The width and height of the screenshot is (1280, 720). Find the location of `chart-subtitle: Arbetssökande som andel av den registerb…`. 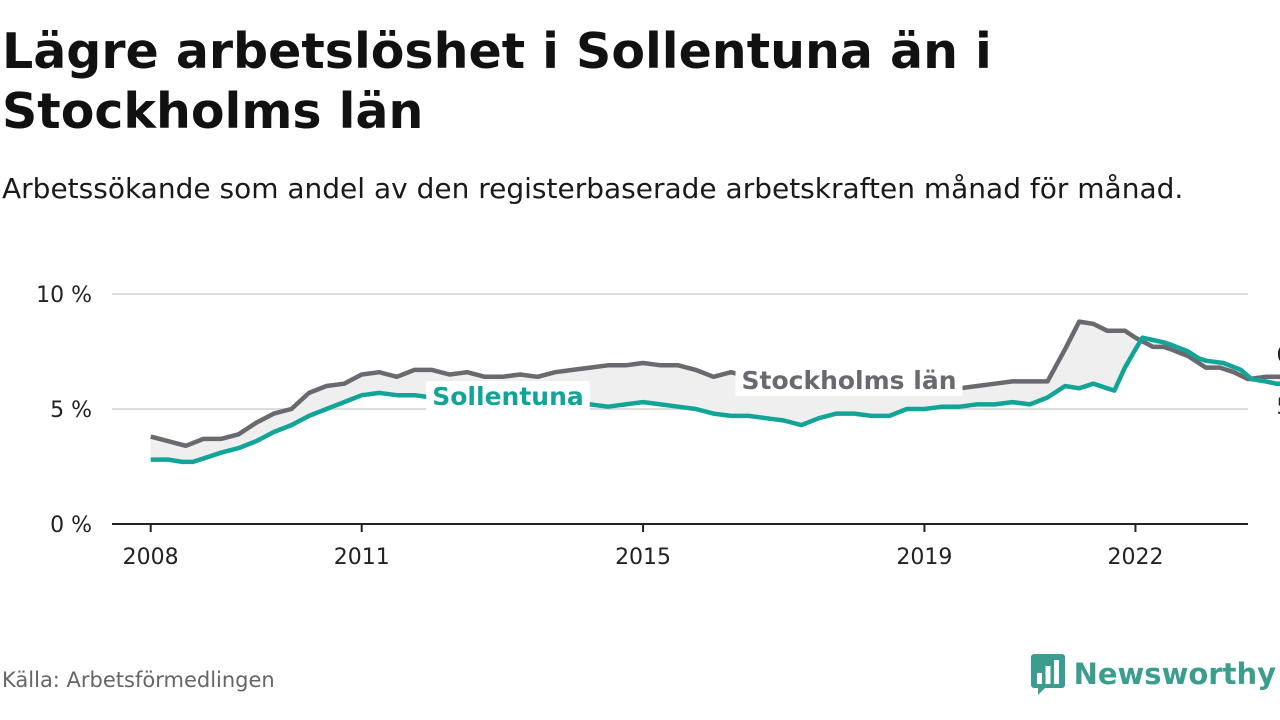

chart-subtitle: Arbetssökande som andel av den registerb… is located at coordinates (593, 188).